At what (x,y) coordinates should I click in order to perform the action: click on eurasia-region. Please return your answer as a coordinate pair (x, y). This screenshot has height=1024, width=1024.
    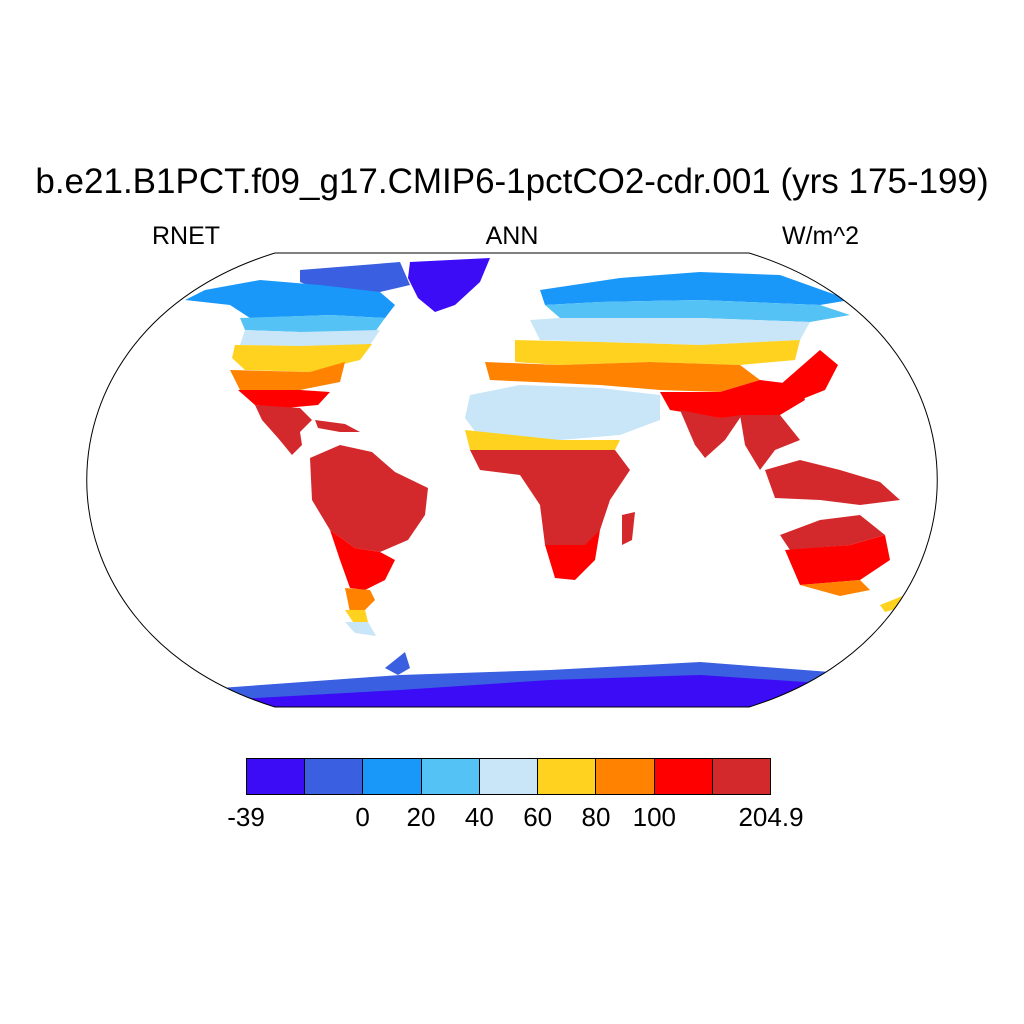
    Looking at the image, I should click on (667, 332).